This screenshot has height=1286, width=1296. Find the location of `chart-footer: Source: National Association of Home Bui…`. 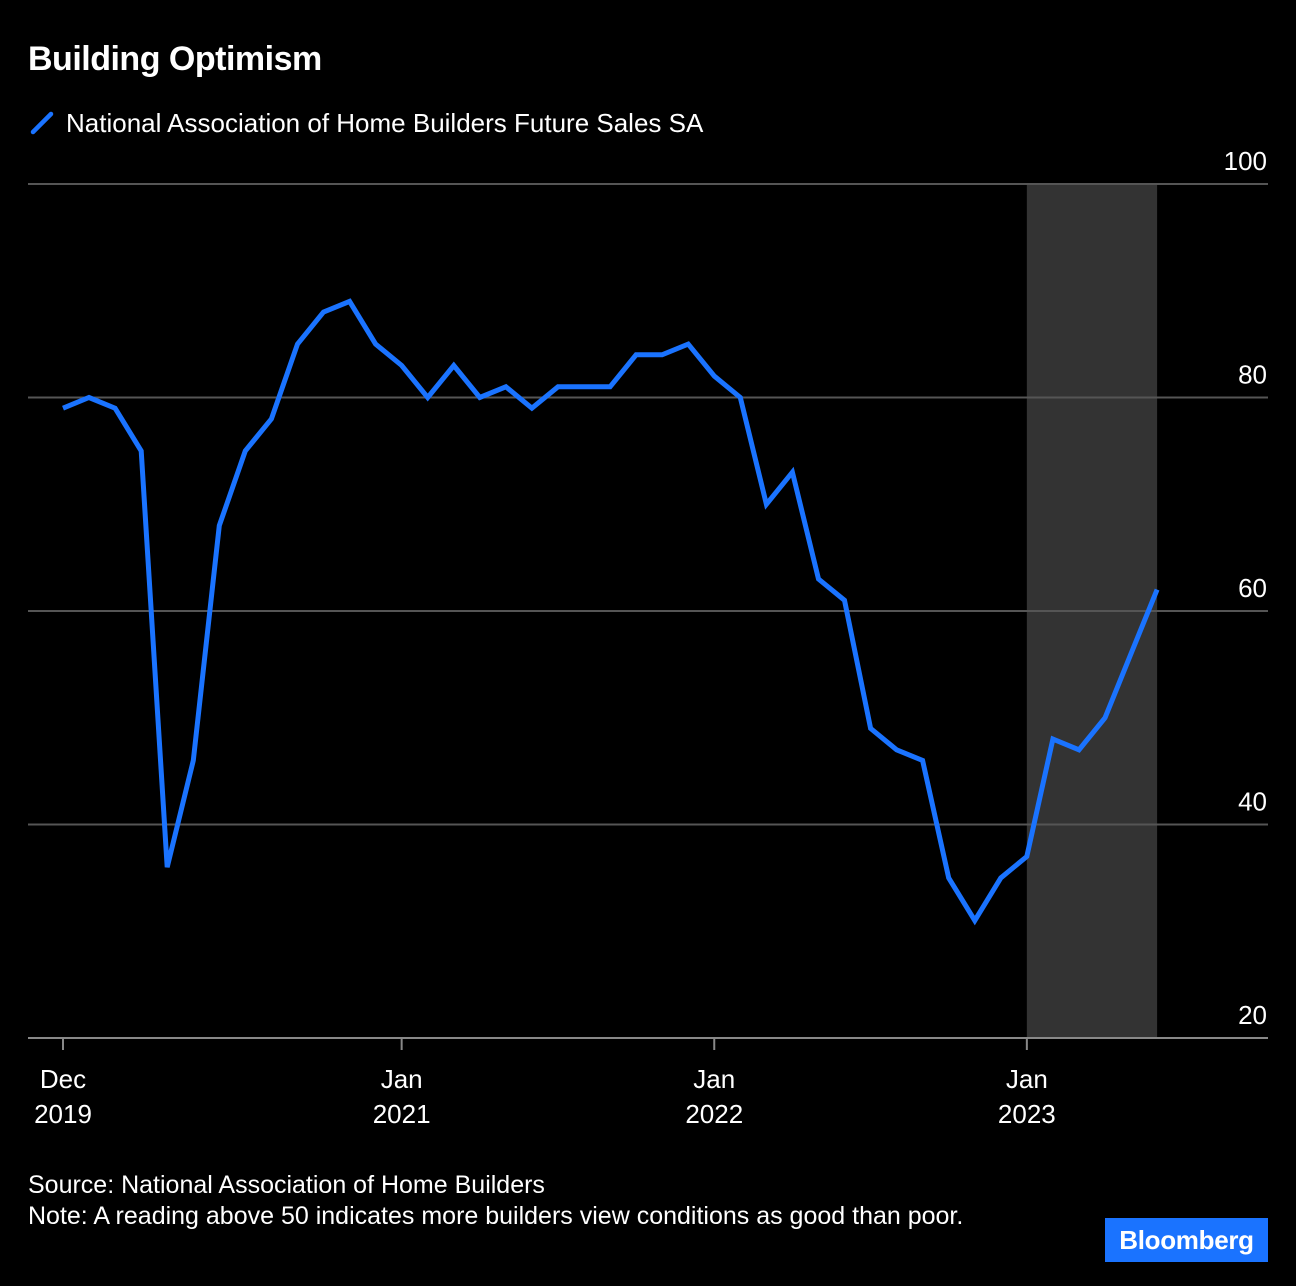

chart-footer: Source: National Association of Home Bui… is located at coordinates (528, 1201).